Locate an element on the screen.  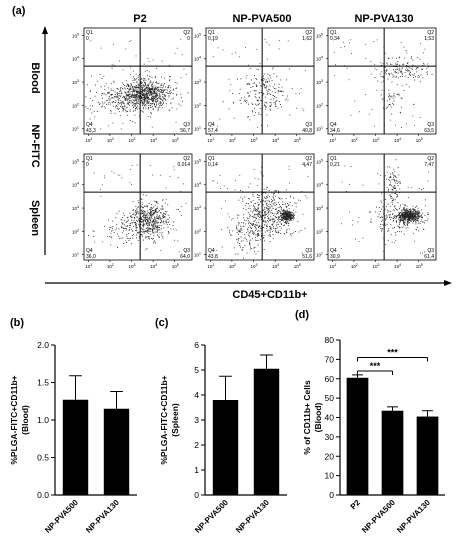
x-tick-exponent: 3 is located at coordinates (379, 265).